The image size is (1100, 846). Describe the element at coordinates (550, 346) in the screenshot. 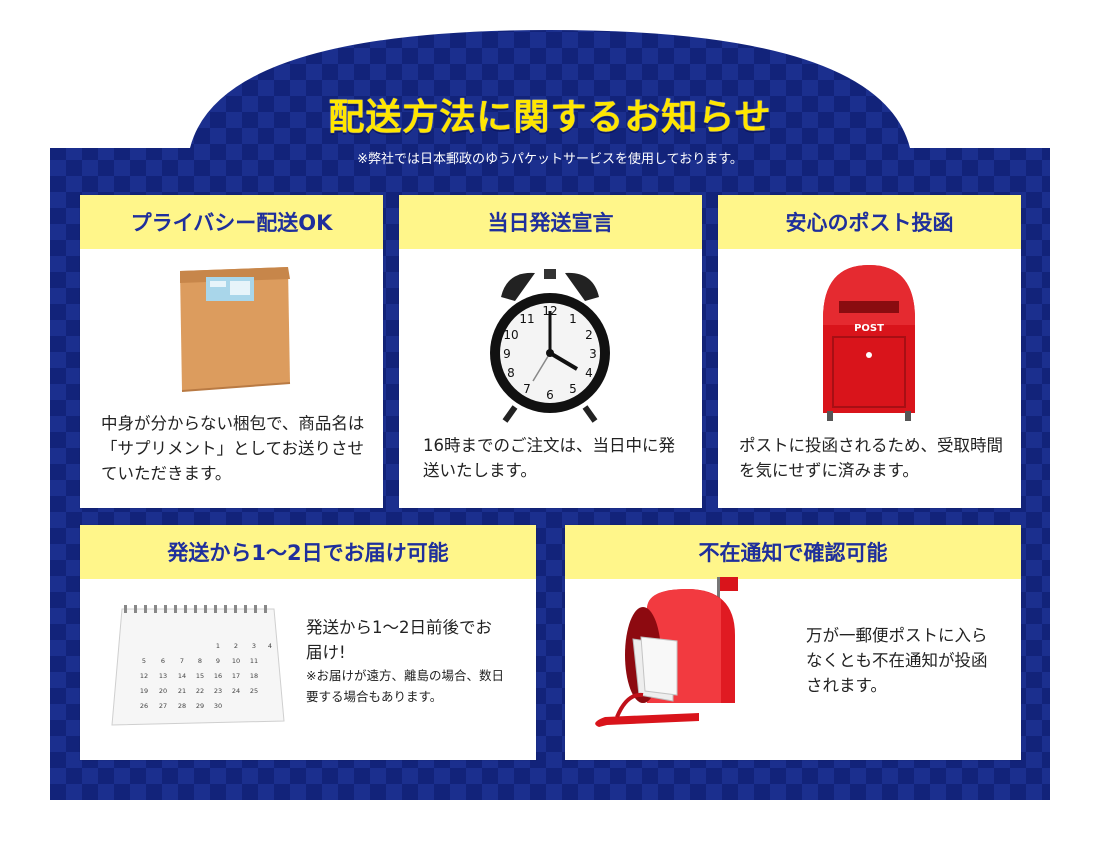

I see `alarm-clock-icon: 12 1 2 3 4 5 6 7 8 9 10 11` at that location.